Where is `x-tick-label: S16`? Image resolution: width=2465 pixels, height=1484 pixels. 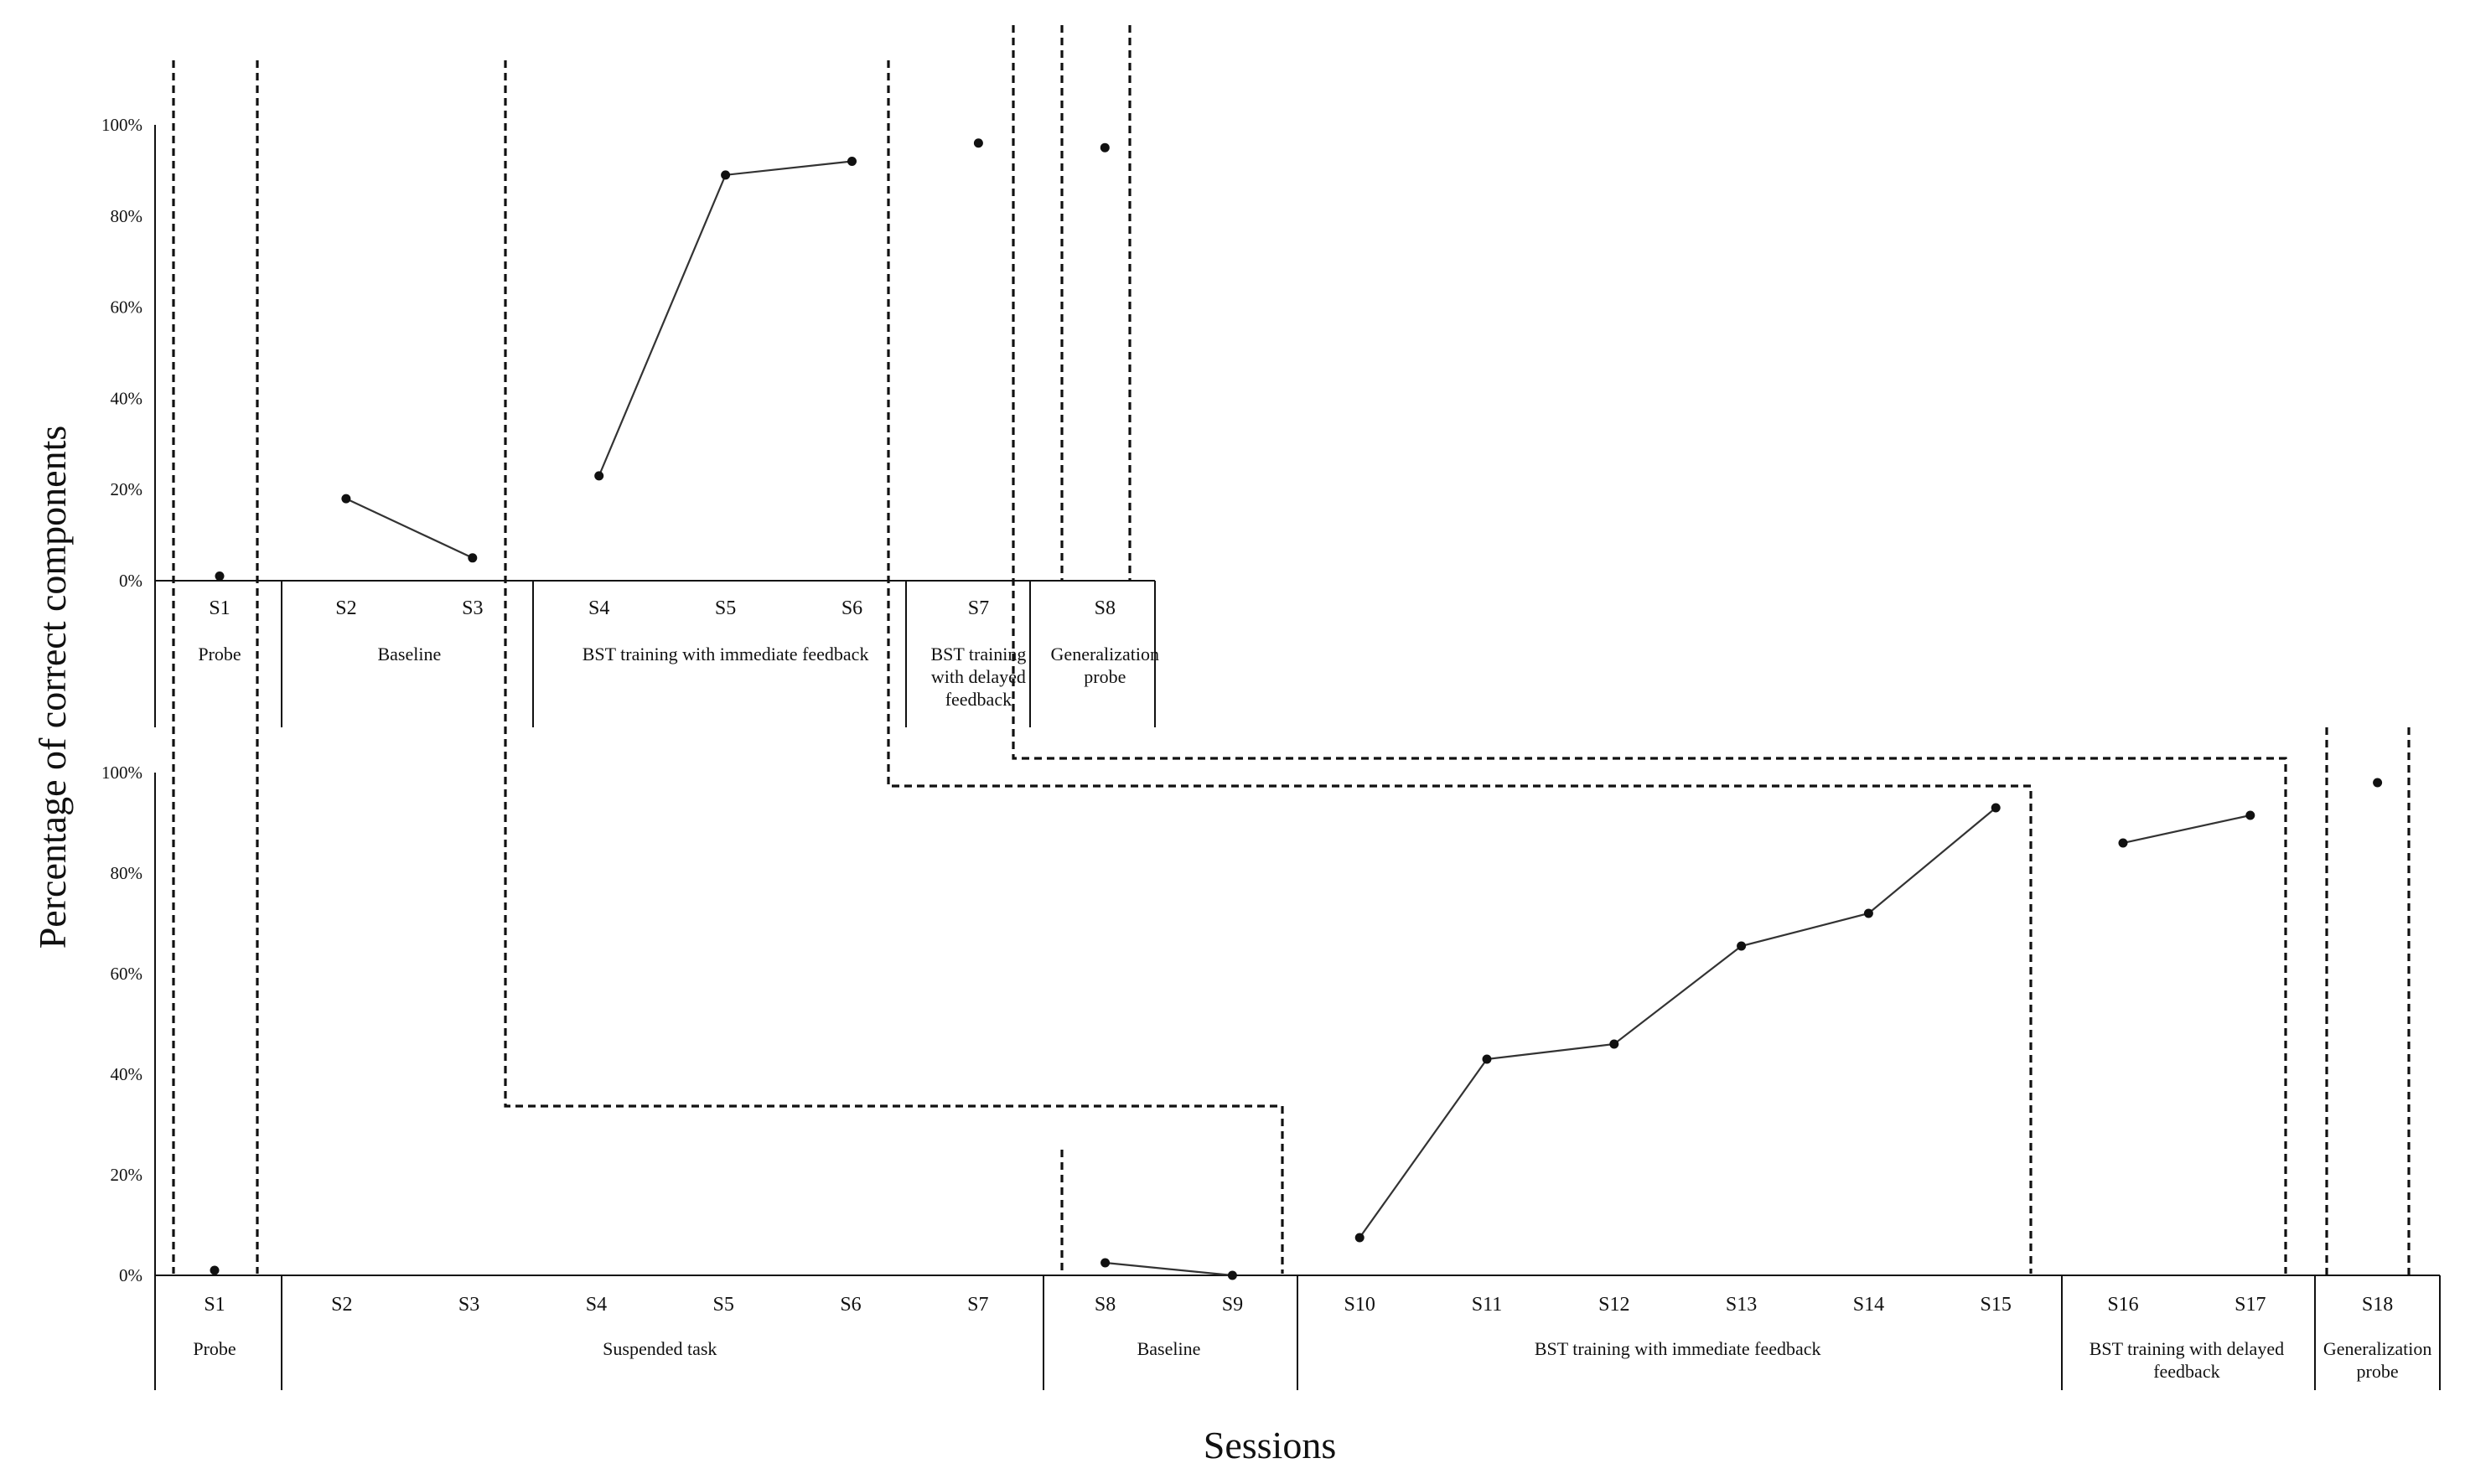 x-tick-label: S16 is located at coordinates (2122, 1305).